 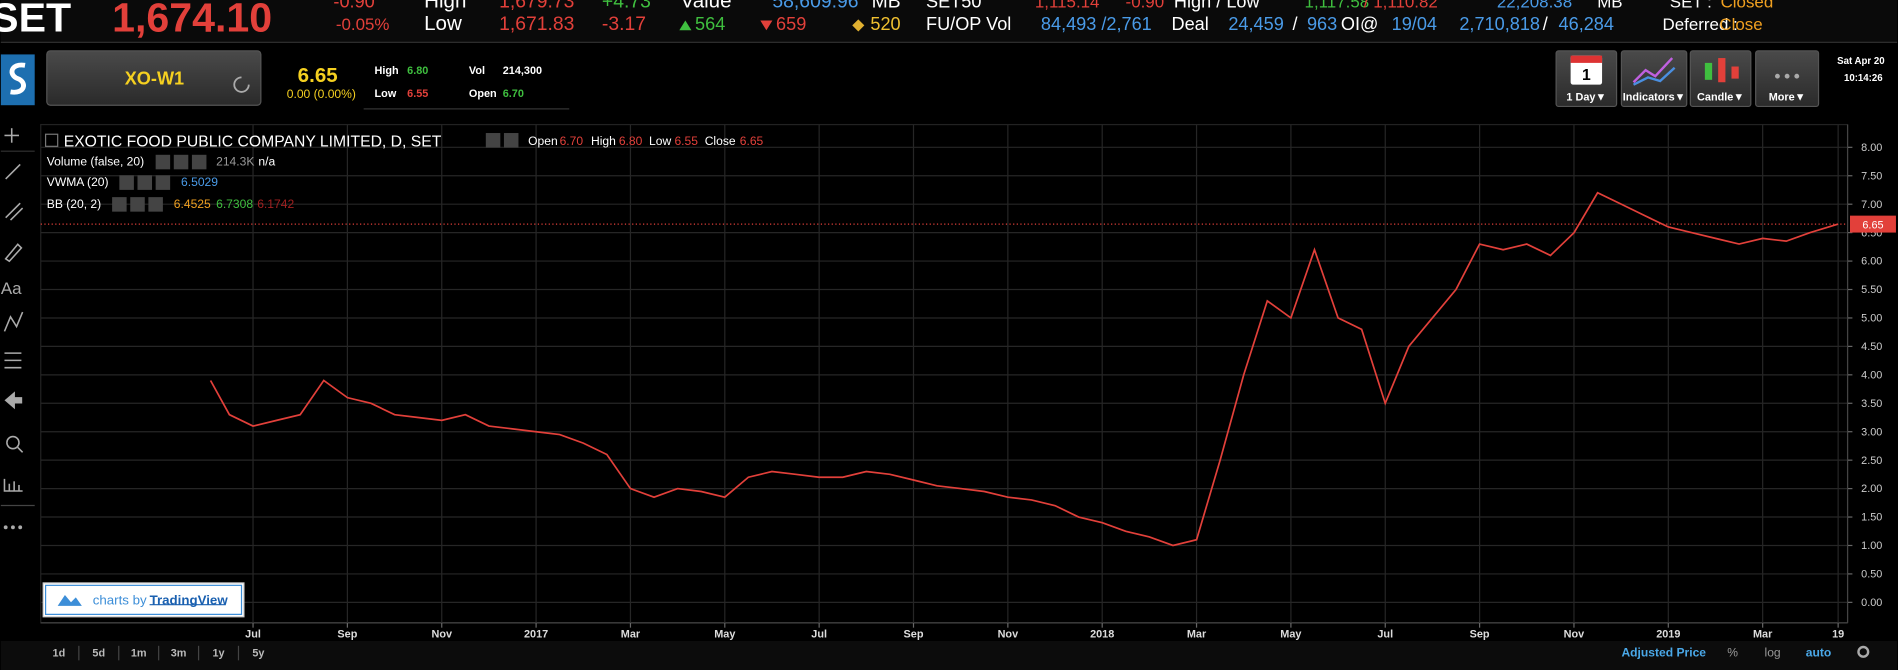 What do you see at coordinates (120, 600) in the screenshot?
I see `prefix: charts by` at bounding box center [120, 600].